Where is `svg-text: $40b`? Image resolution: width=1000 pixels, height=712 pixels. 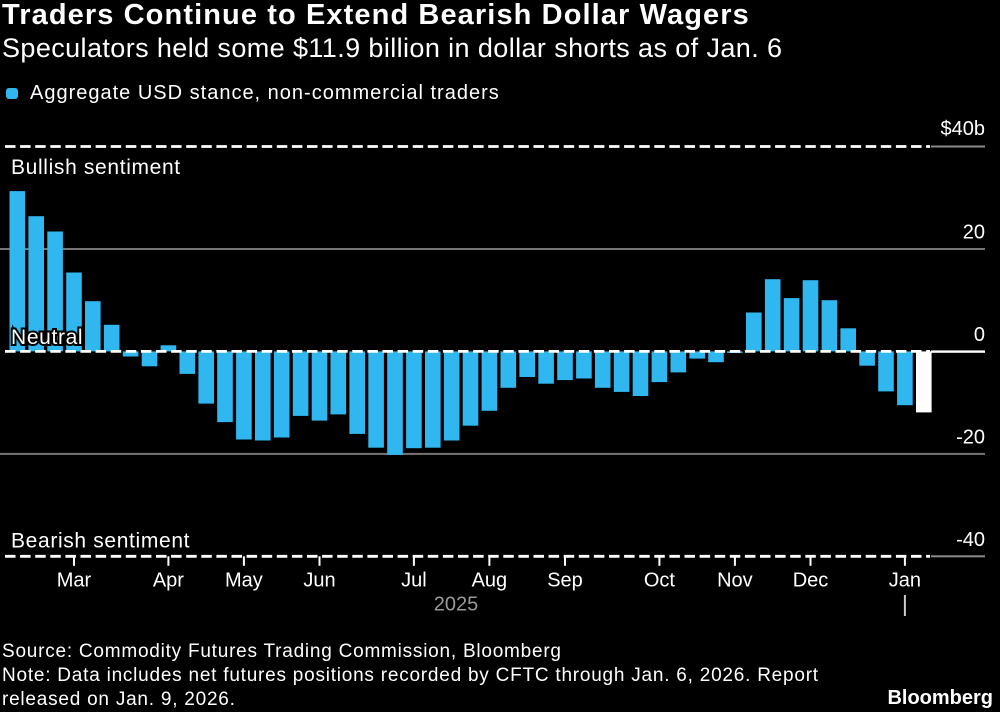
svg-text: $40b is located at coordinates (963, 129).